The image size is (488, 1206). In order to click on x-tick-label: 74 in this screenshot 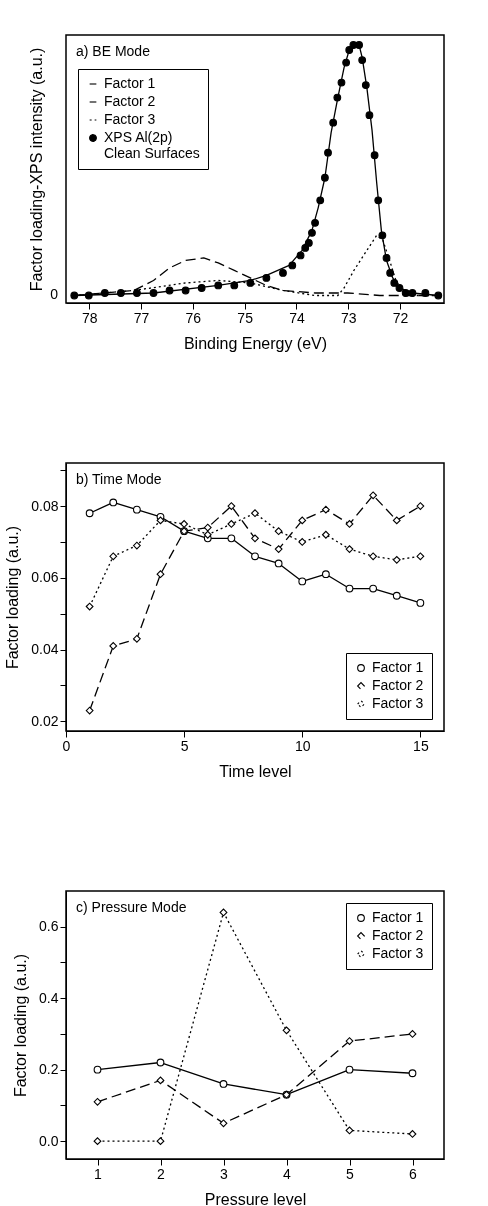, I will do `click(297, 317)`.